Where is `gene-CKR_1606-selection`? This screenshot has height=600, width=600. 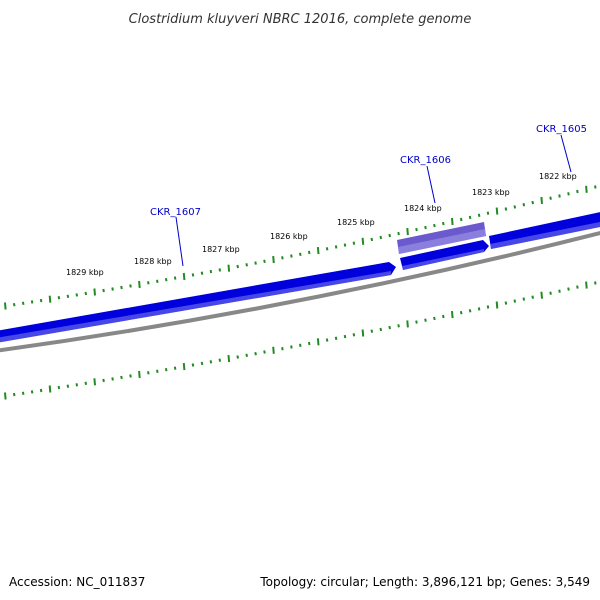
gene-CKR_1606-selection is located at coordinates (441, 238).